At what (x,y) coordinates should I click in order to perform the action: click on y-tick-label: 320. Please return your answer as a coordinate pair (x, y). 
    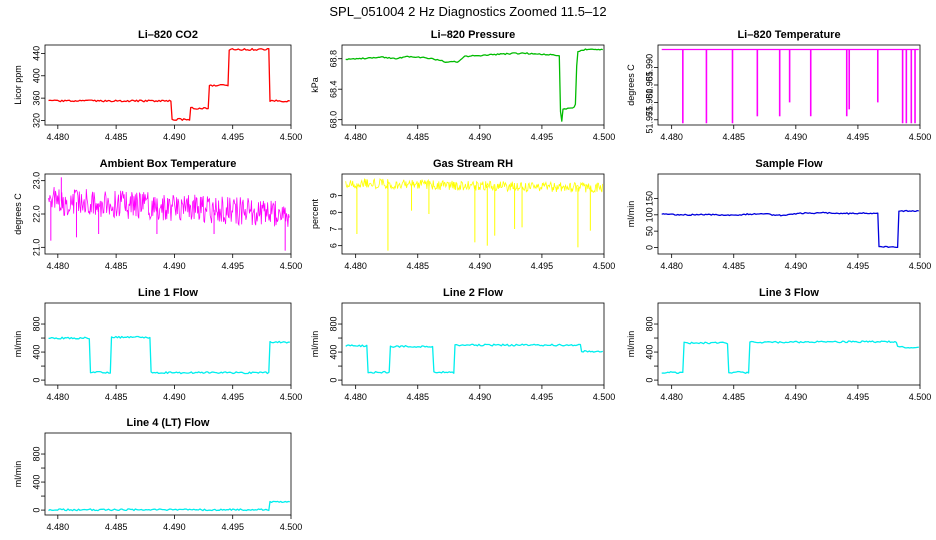
    Looking at the image, I should click on (36, 120).